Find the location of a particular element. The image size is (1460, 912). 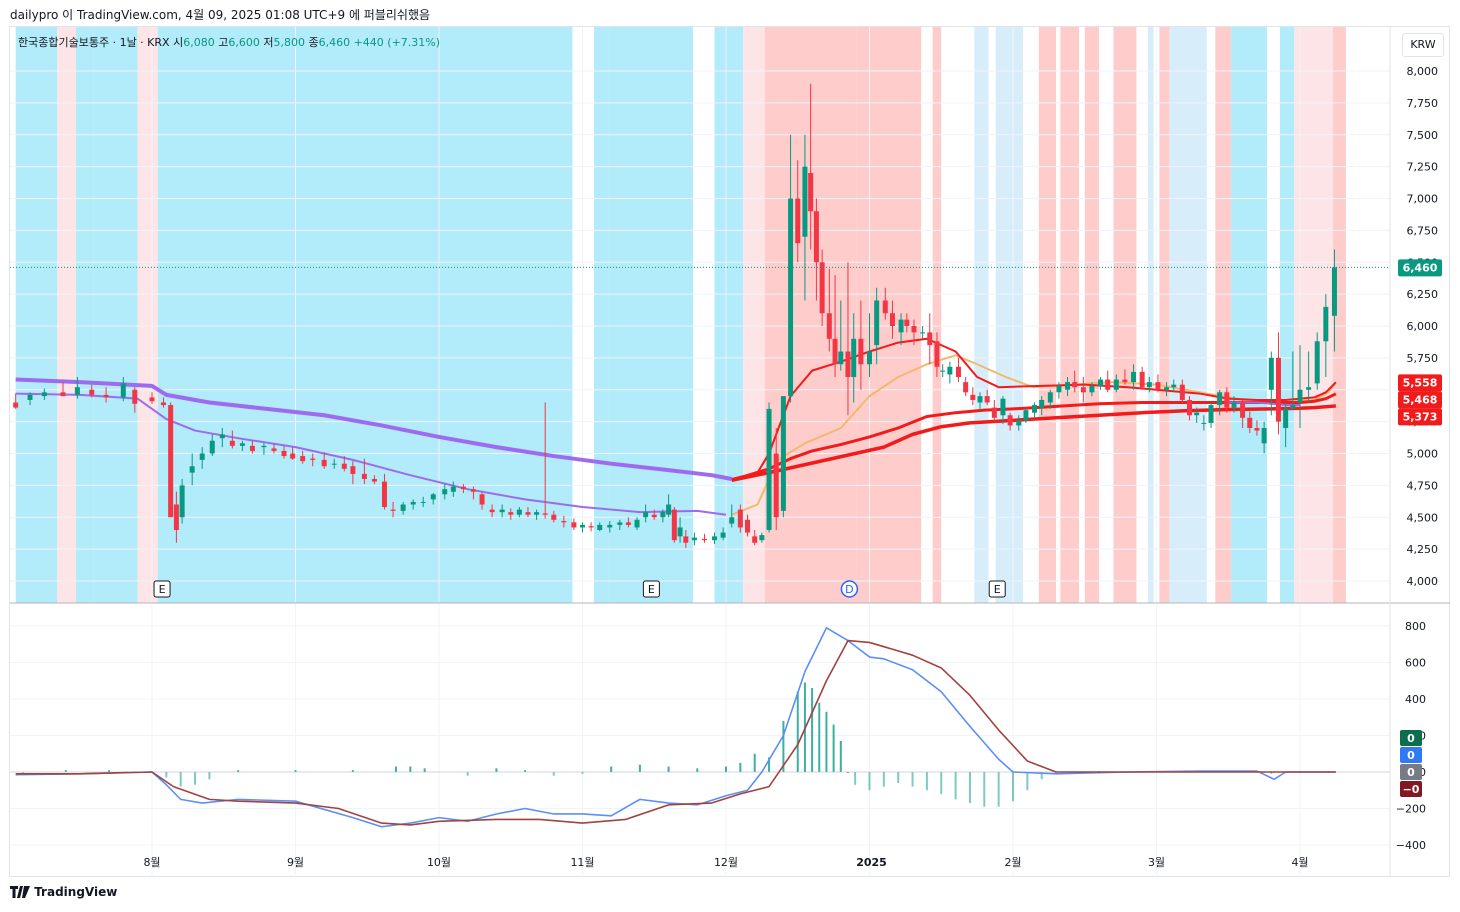

tradingview-logo: TradingView is located at coordinates (63, 892).